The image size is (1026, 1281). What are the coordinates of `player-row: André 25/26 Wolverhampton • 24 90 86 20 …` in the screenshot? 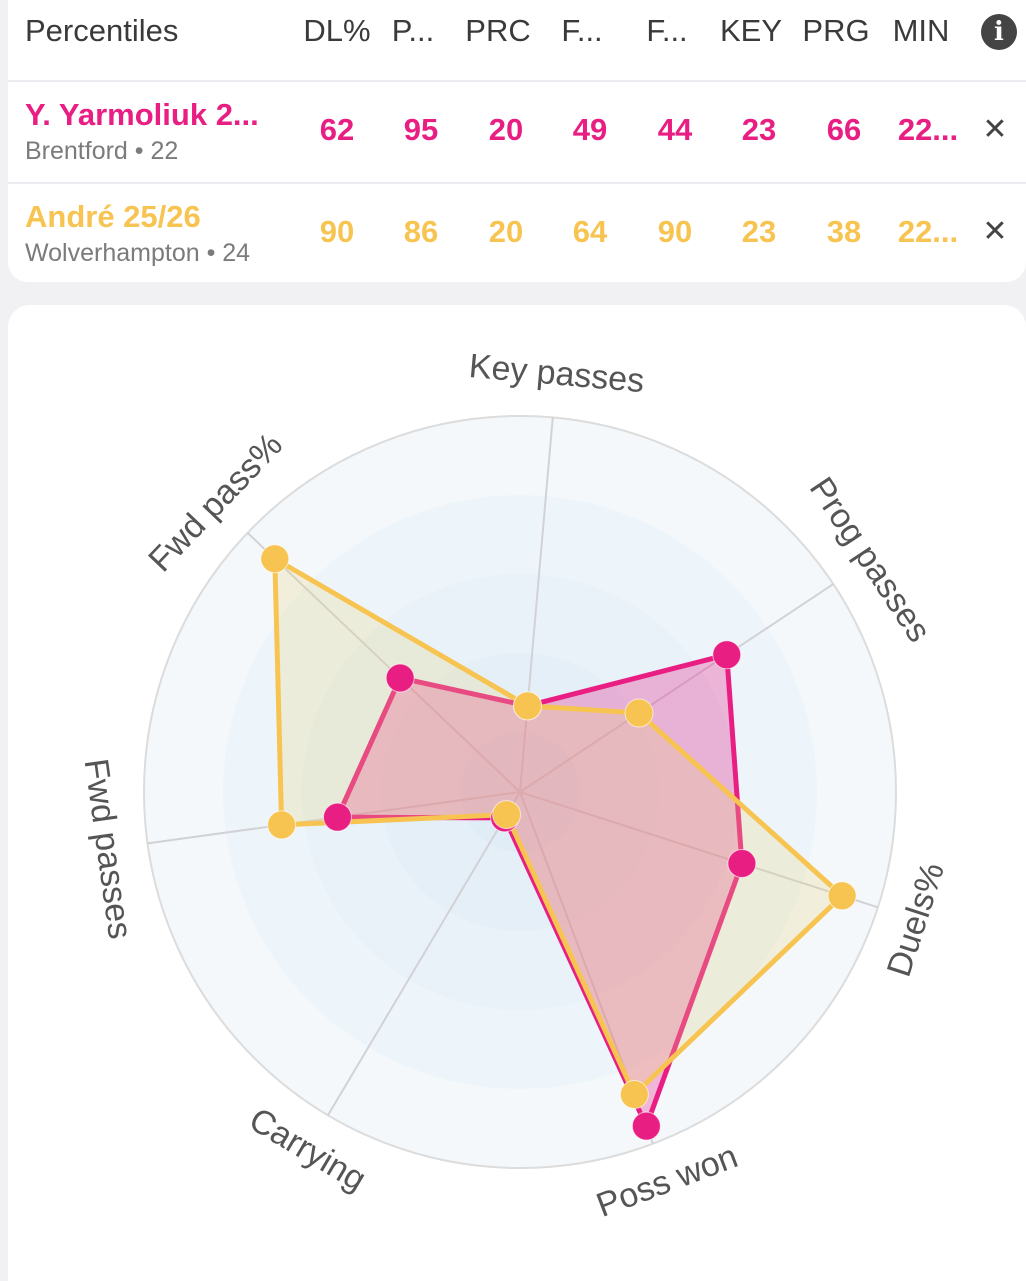 It's located at (517, 234).